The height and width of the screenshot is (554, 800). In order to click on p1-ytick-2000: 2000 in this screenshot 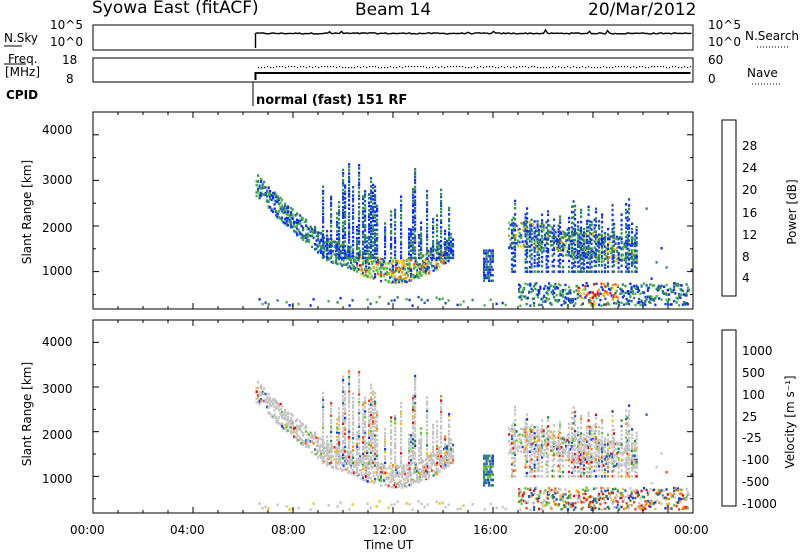, I will do `click(57, 228)`.